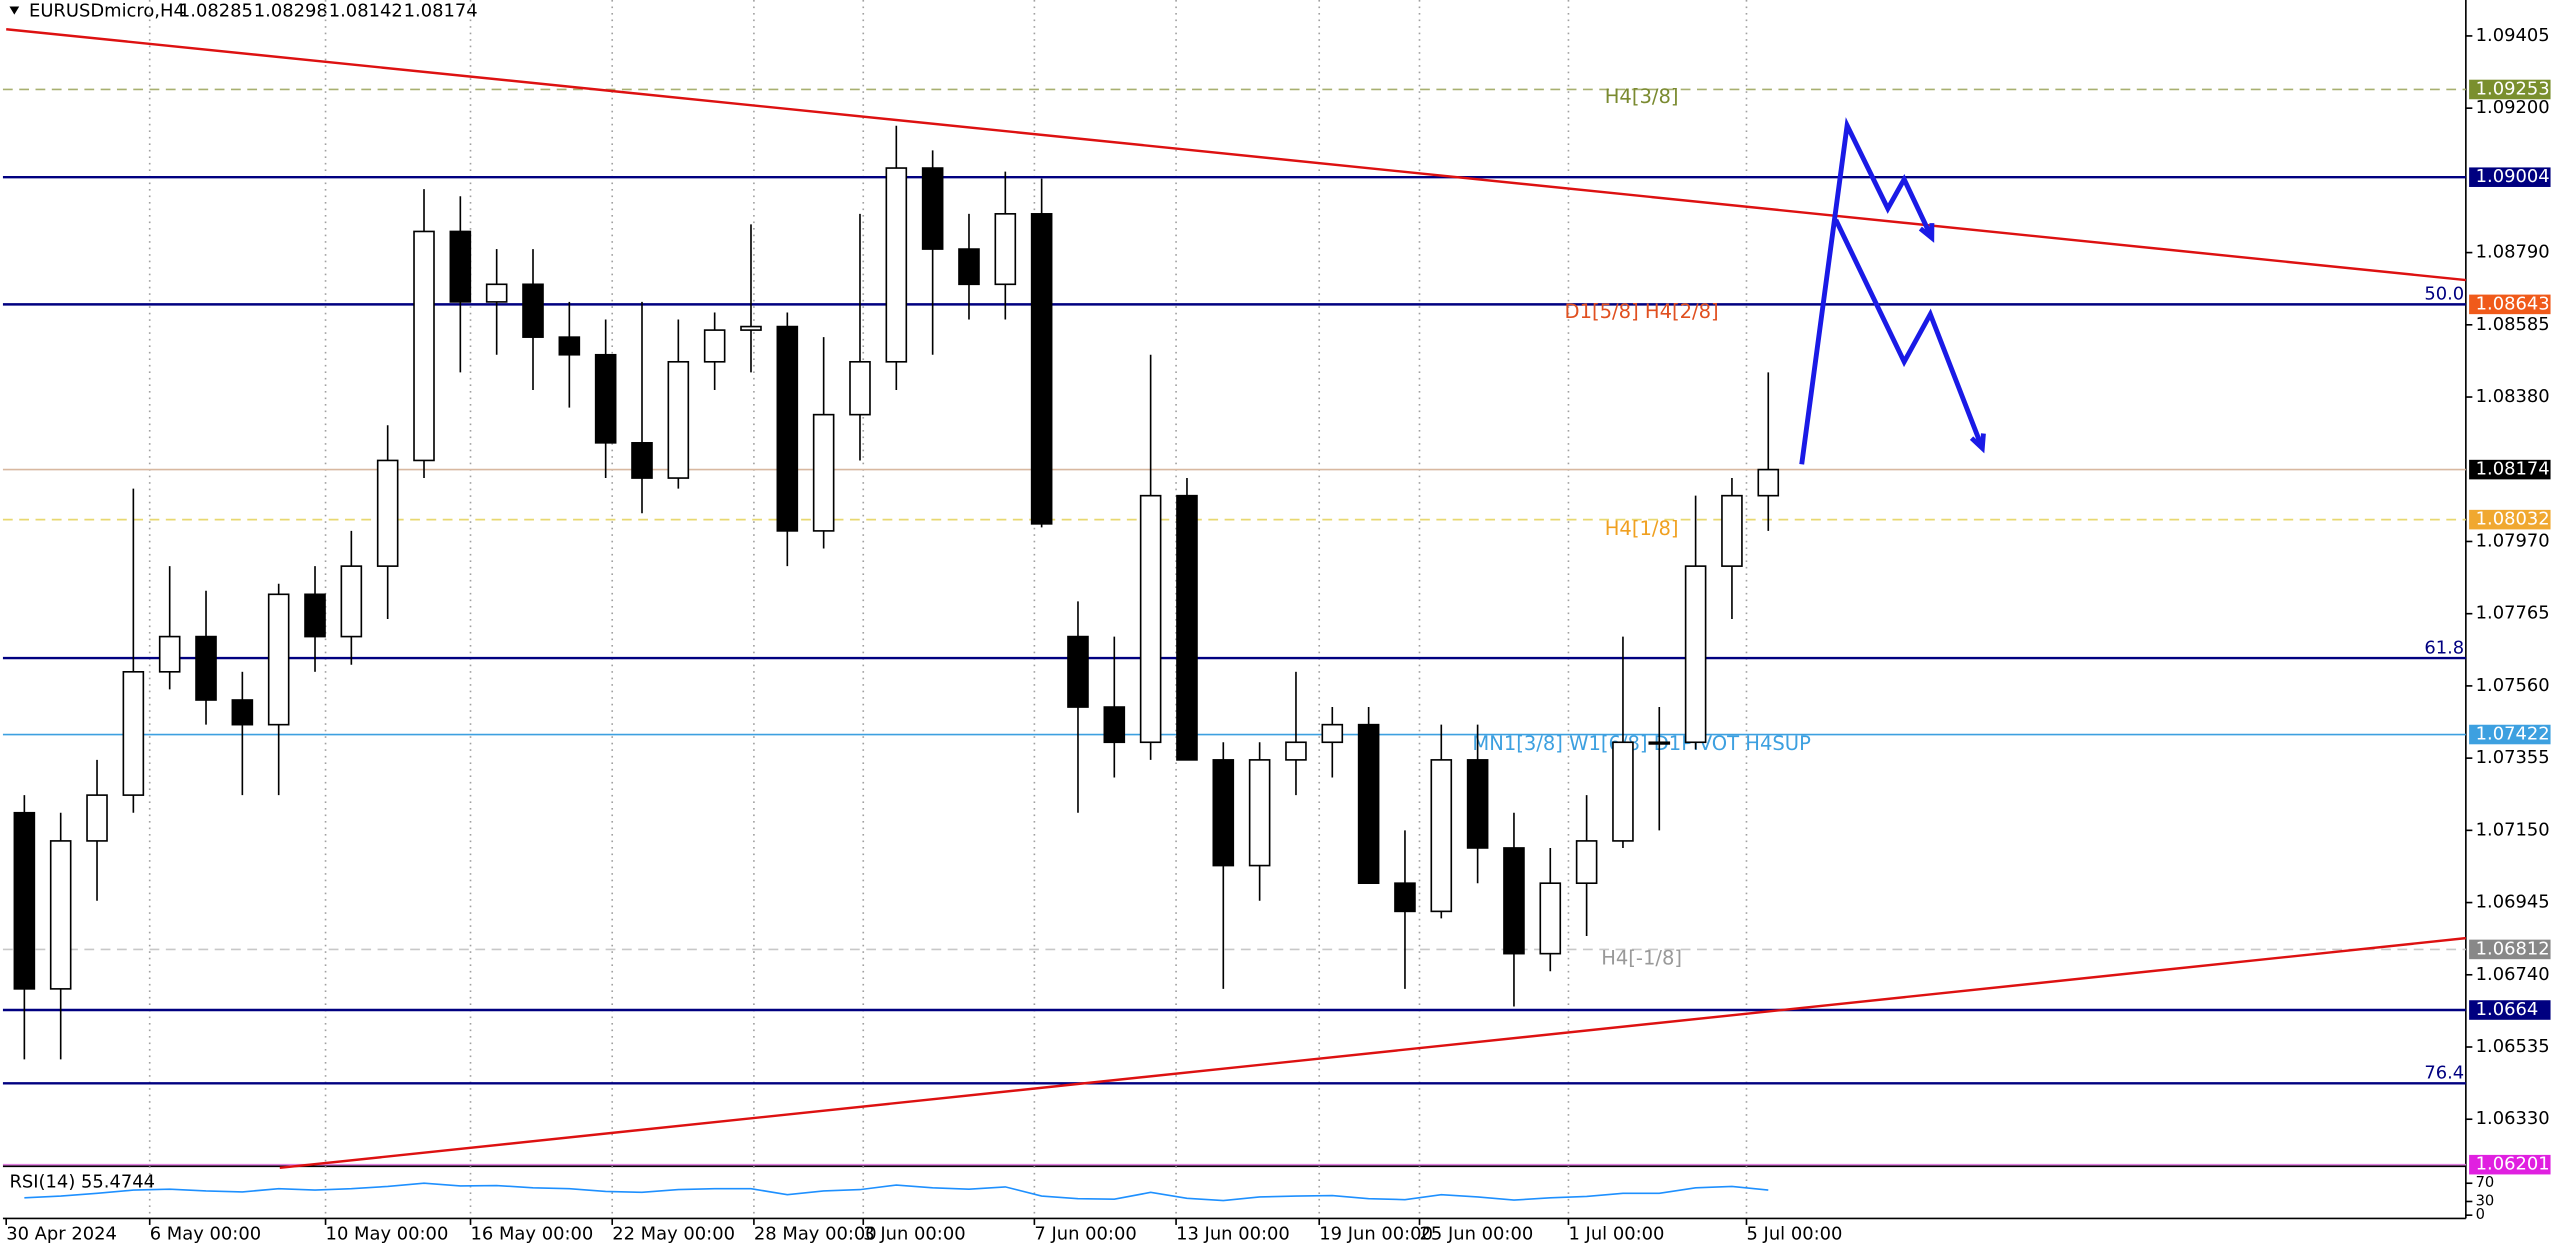 The image size is (2560, 1251). Describe the element at coordinates (2444, 1073) in the screenshot. I see `fib-label: 76.4` at that location.